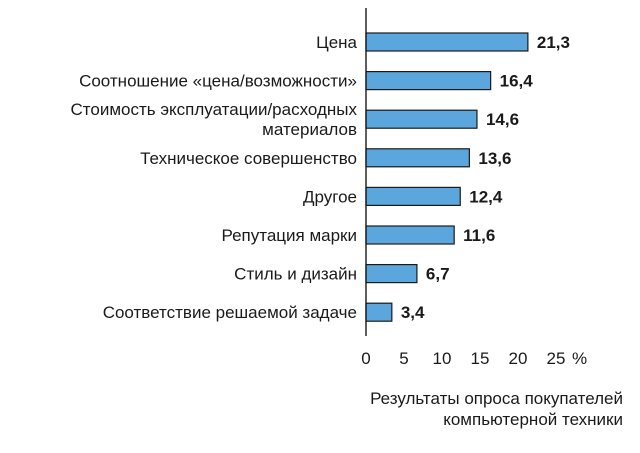  I want to click on value-label: 6,7, so click(438, 274).